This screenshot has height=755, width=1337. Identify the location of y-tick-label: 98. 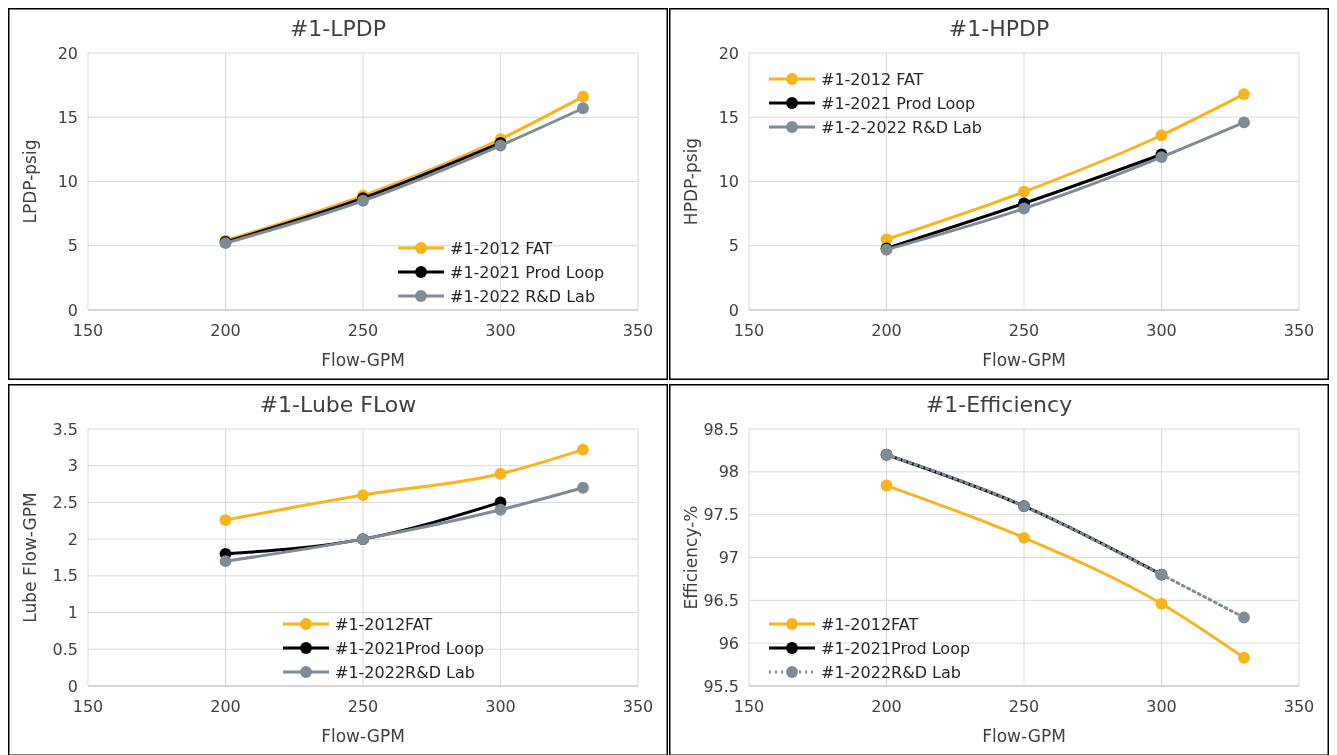
(728, 472).